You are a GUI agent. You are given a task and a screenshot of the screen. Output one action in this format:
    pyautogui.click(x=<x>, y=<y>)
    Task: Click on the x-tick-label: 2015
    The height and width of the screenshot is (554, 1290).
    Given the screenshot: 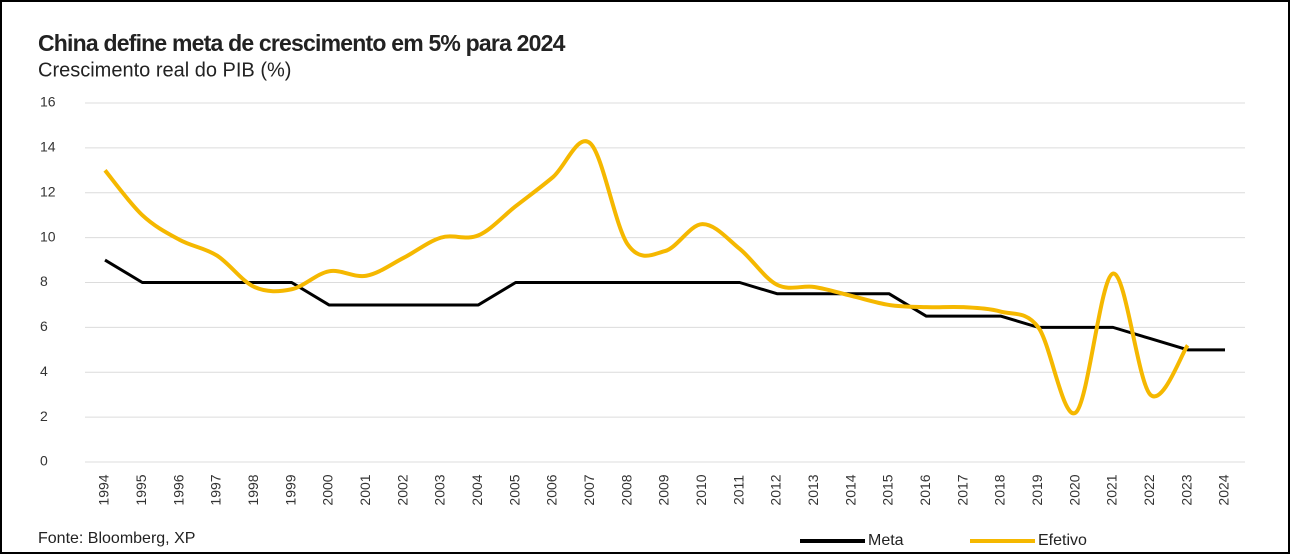 What is the action you would take?
    pyautogui.click(x=888, y=489)
    